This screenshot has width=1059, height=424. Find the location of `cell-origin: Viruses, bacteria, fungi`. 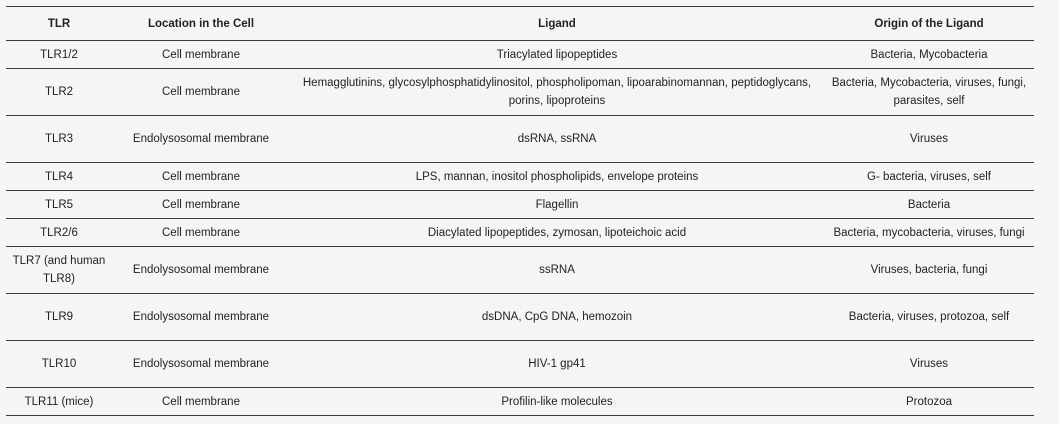

cell-origin: Viruses, bacteria, fungi is located at coordinates (929, 270).